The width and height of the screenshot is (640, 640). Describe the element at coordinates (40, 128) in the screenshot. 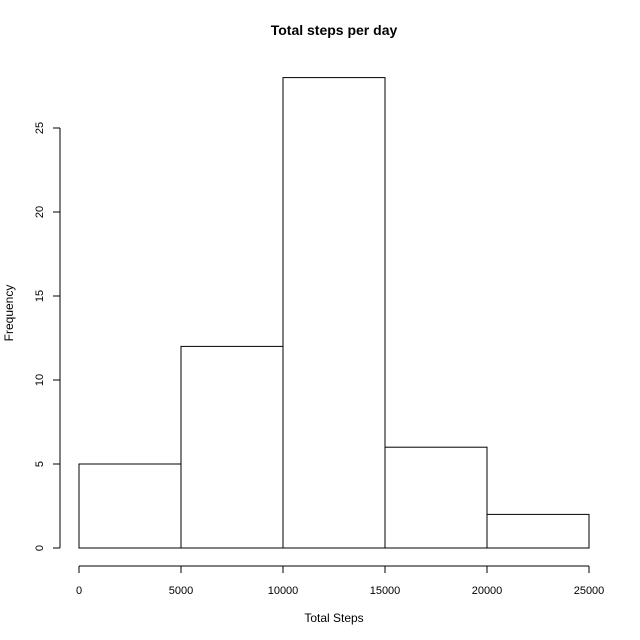

I see `y-tick-label: 25` at that location.